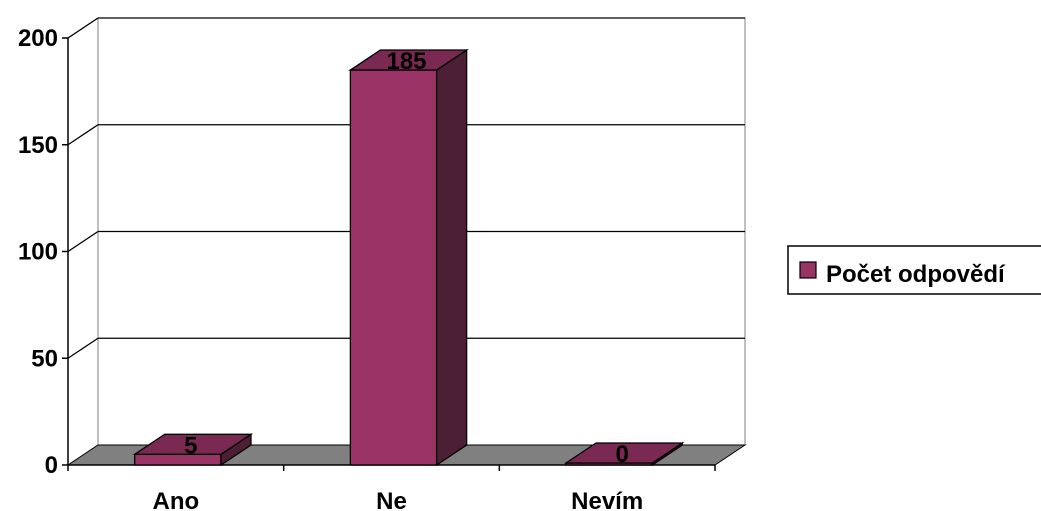  Describe the element at coordinates (607, 499) in the screenshot. I see `x-tick-label: Nevím` at that location.